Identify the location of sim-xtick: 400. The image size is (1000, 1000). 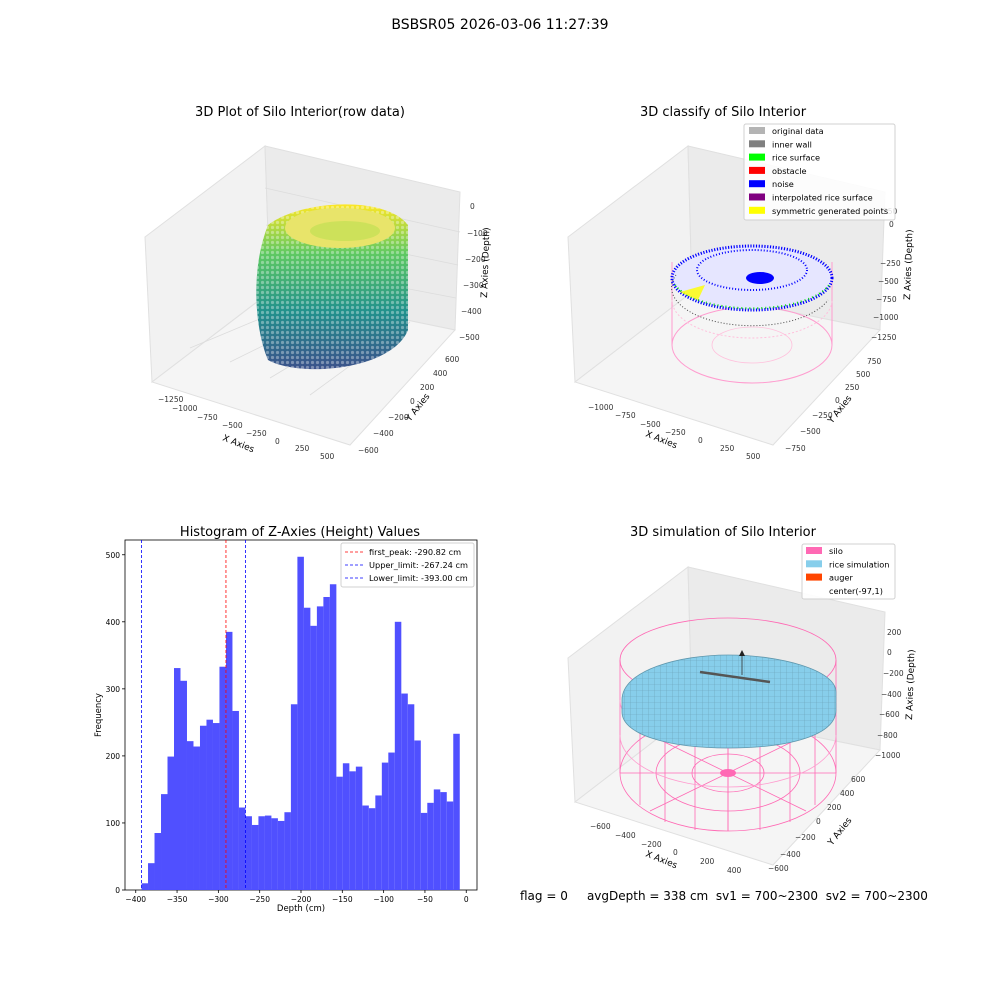
(734, 870).